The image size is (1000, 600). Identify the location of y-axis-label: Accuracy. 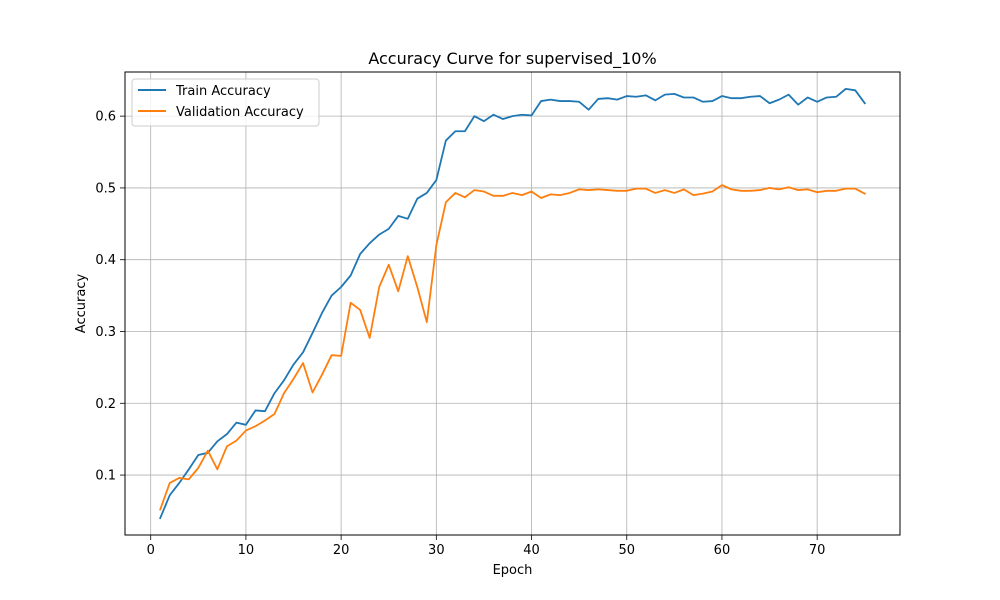
(81, 304).